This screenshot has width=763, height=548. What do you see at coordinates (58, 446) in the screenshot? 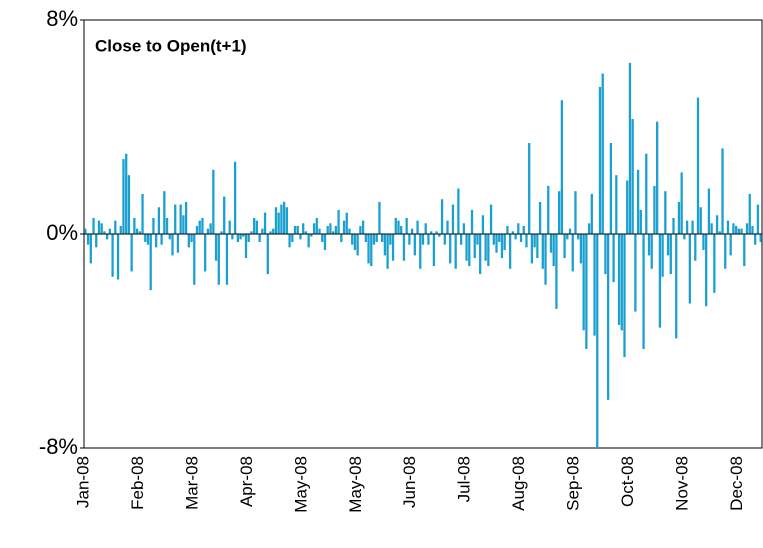
I see `y-tick-label: -8%` at bounding box center [58, 446].